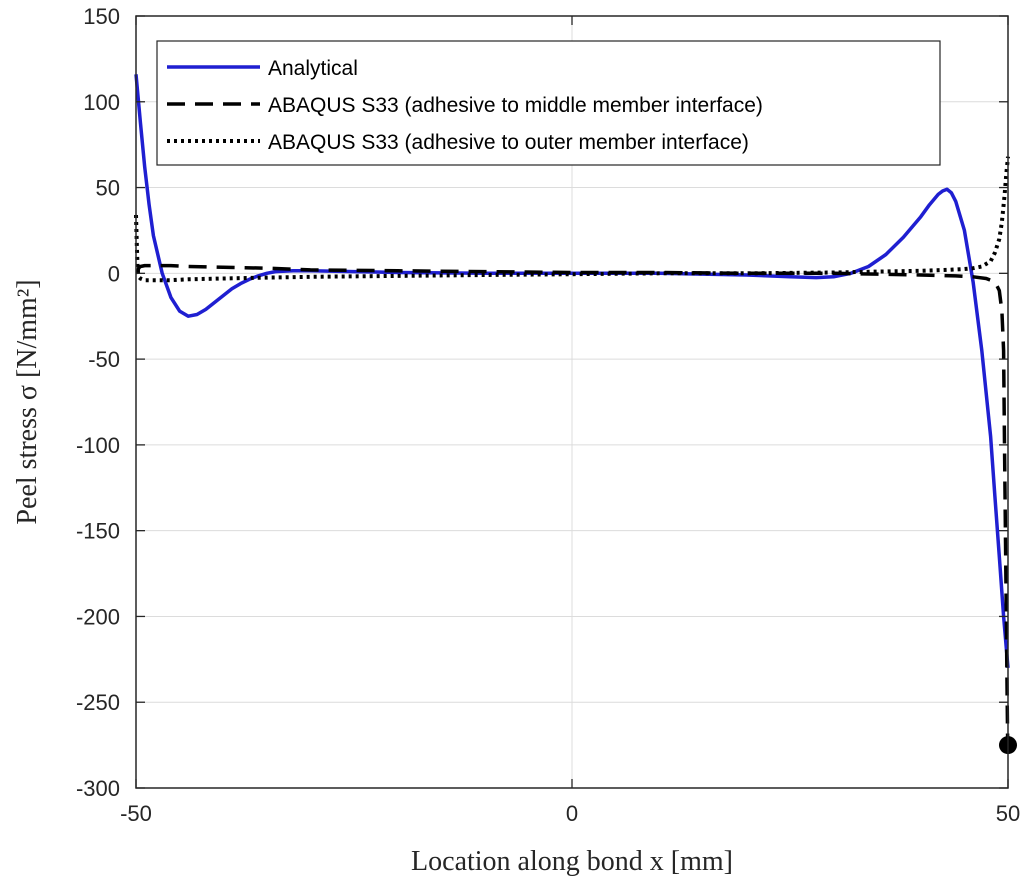  Describe the element at coordinates (572, 219) in the screenshot. I see `series-outer-interface-line` at that location.